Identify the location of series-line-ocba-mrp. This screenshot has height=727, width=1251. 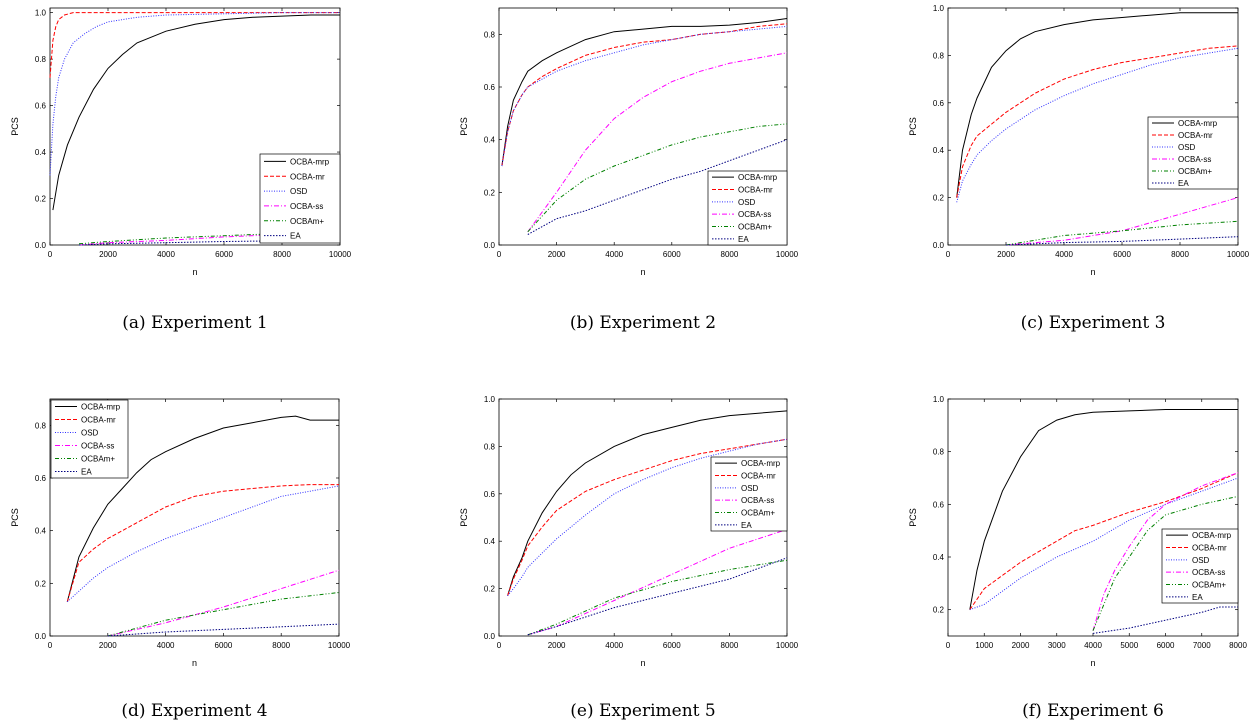
(202, 508).